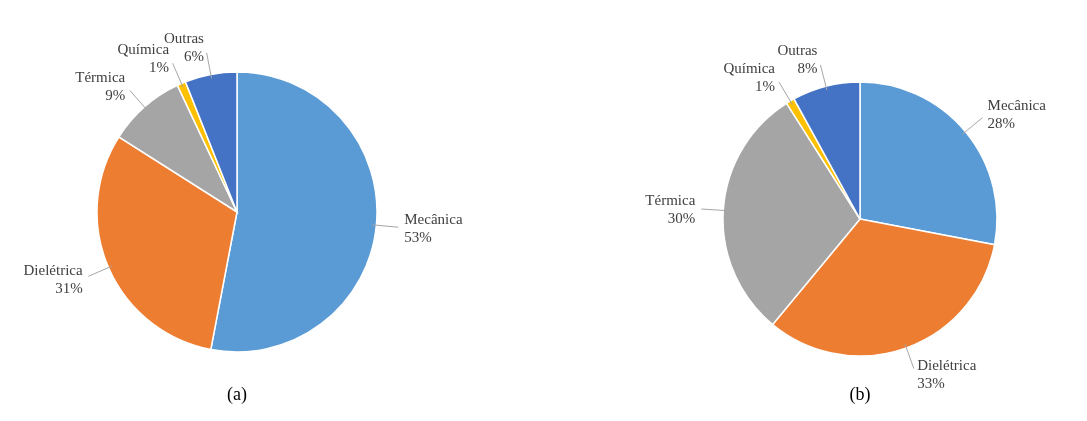 The height and width of the screenshot is (421, 1087). Describe the element at coordinates (69, 287) in the screenshot. I see `data-label: 31%` at that location.